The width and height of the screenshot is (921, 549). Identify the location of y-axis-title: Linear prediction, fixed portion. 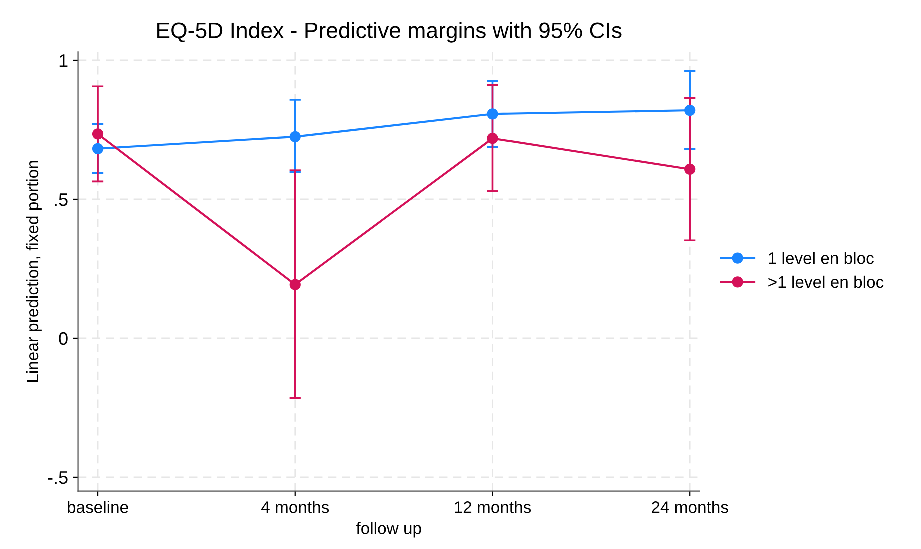
(34, 271).